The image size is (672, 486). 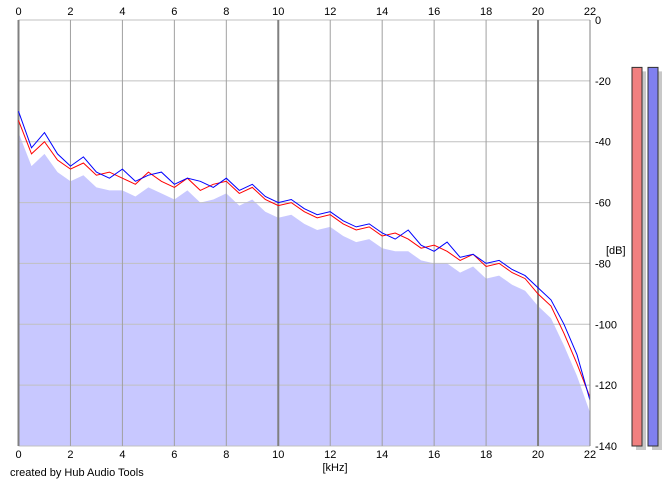 What do you see at coordinates (616, 251) in the screenshot?
I see `y-axis-label: [dB]` at bounding box center [616, 251].